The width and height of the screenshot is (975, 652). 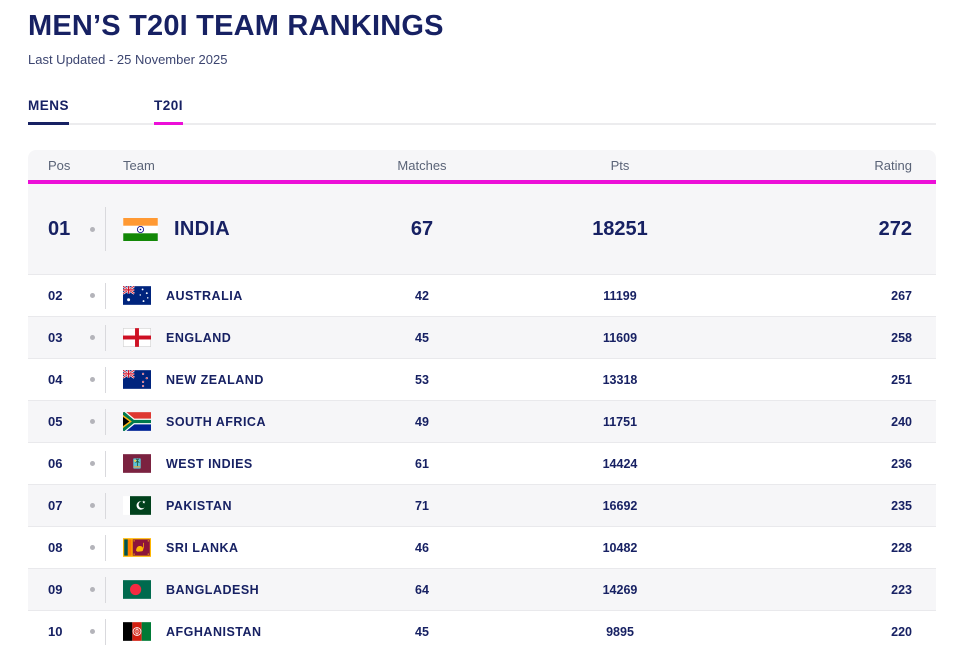 I want to click on table-row: 10 AFGHANISTAN 45 9895 220, so click(x=482, y=631).